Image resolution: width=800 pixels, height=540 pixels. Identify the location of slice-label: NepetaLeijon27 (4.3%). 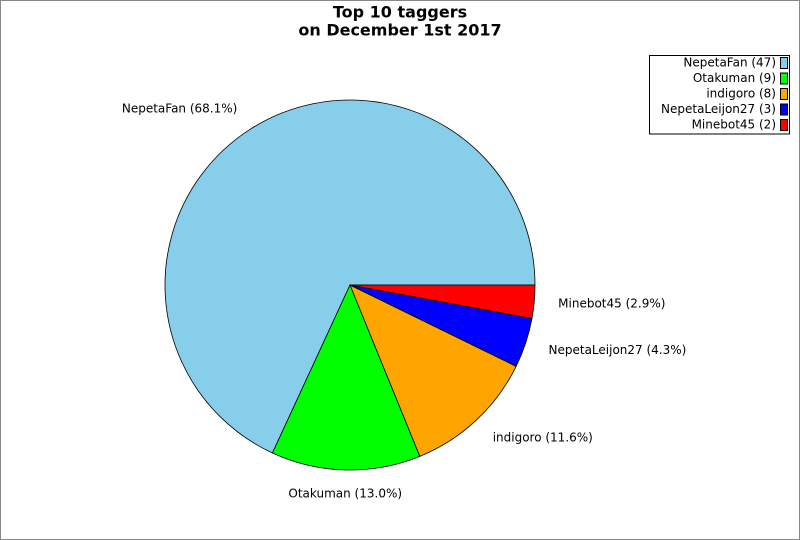
(618, 350).